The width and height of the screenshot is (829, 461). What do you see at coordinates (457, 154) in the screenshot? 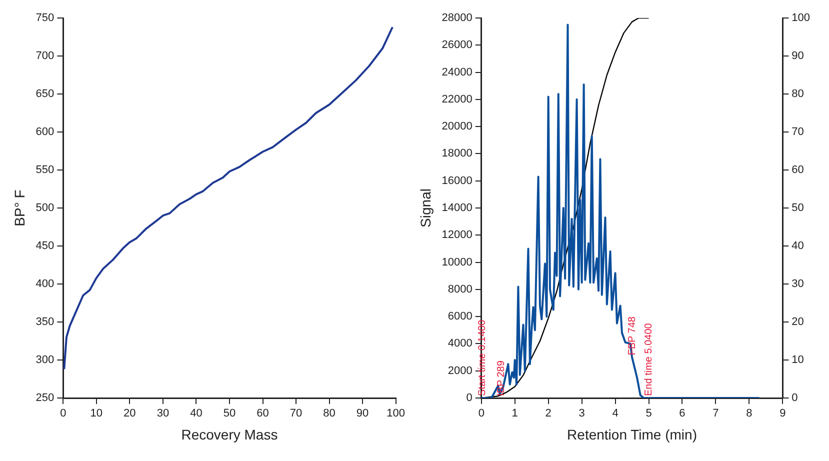
I see `y-tick-label: 18000` at bounding box center [457, 154].